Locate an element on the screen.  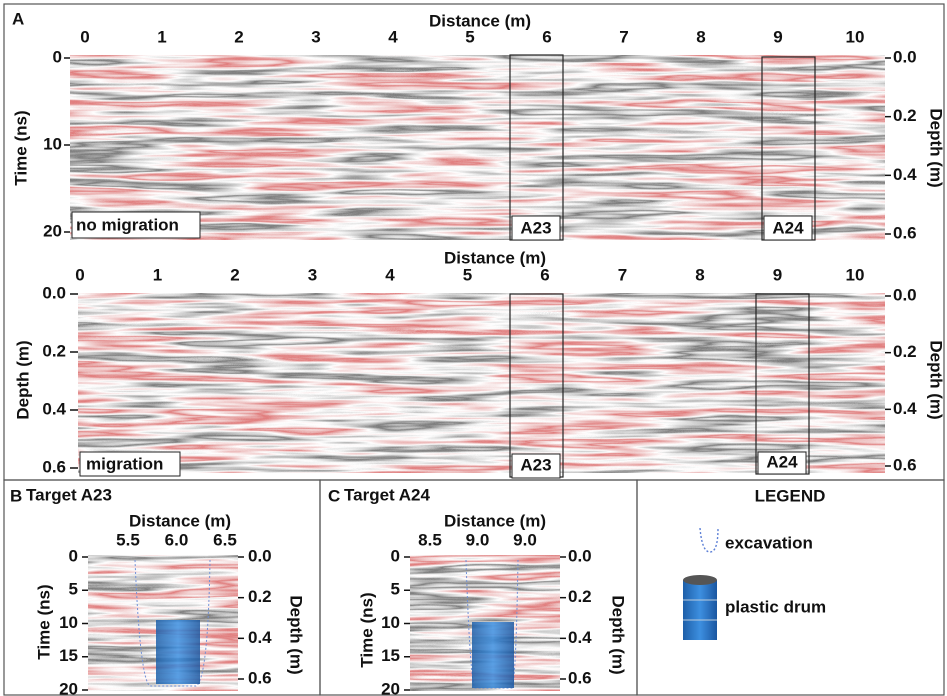
annotation: no migration is located at coordinates (127, 224).